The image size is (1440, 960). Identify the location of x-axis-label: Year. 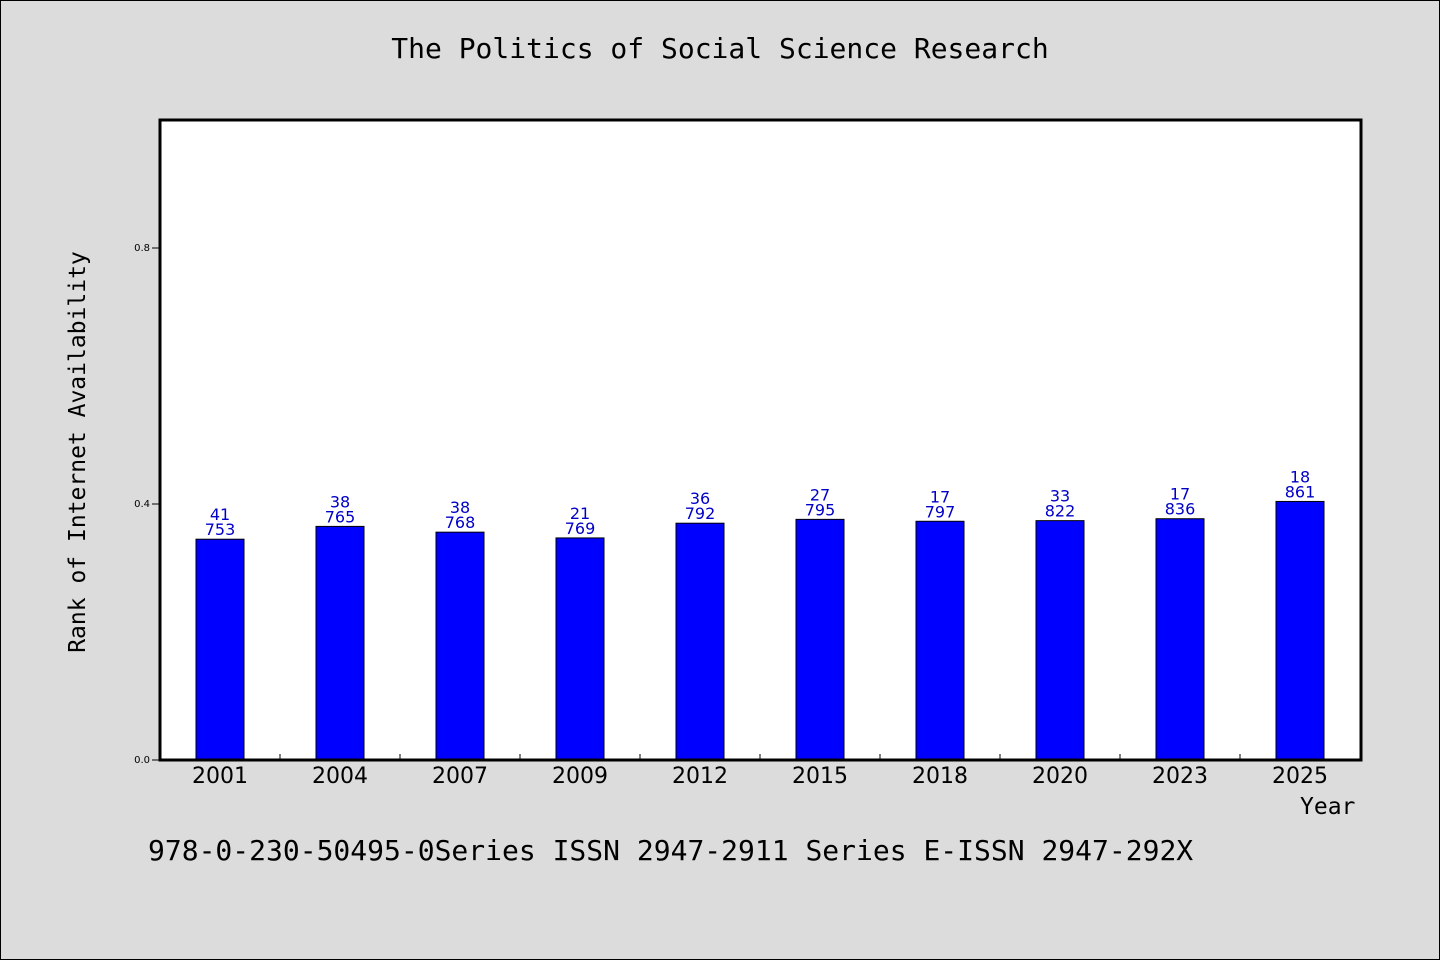
(1328, 807).